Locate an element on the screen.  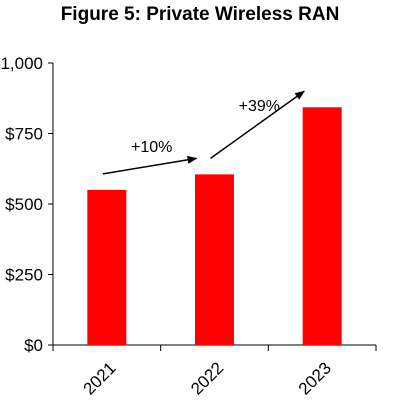
y-tick-label: $250 is located at coordinates (24, 275).